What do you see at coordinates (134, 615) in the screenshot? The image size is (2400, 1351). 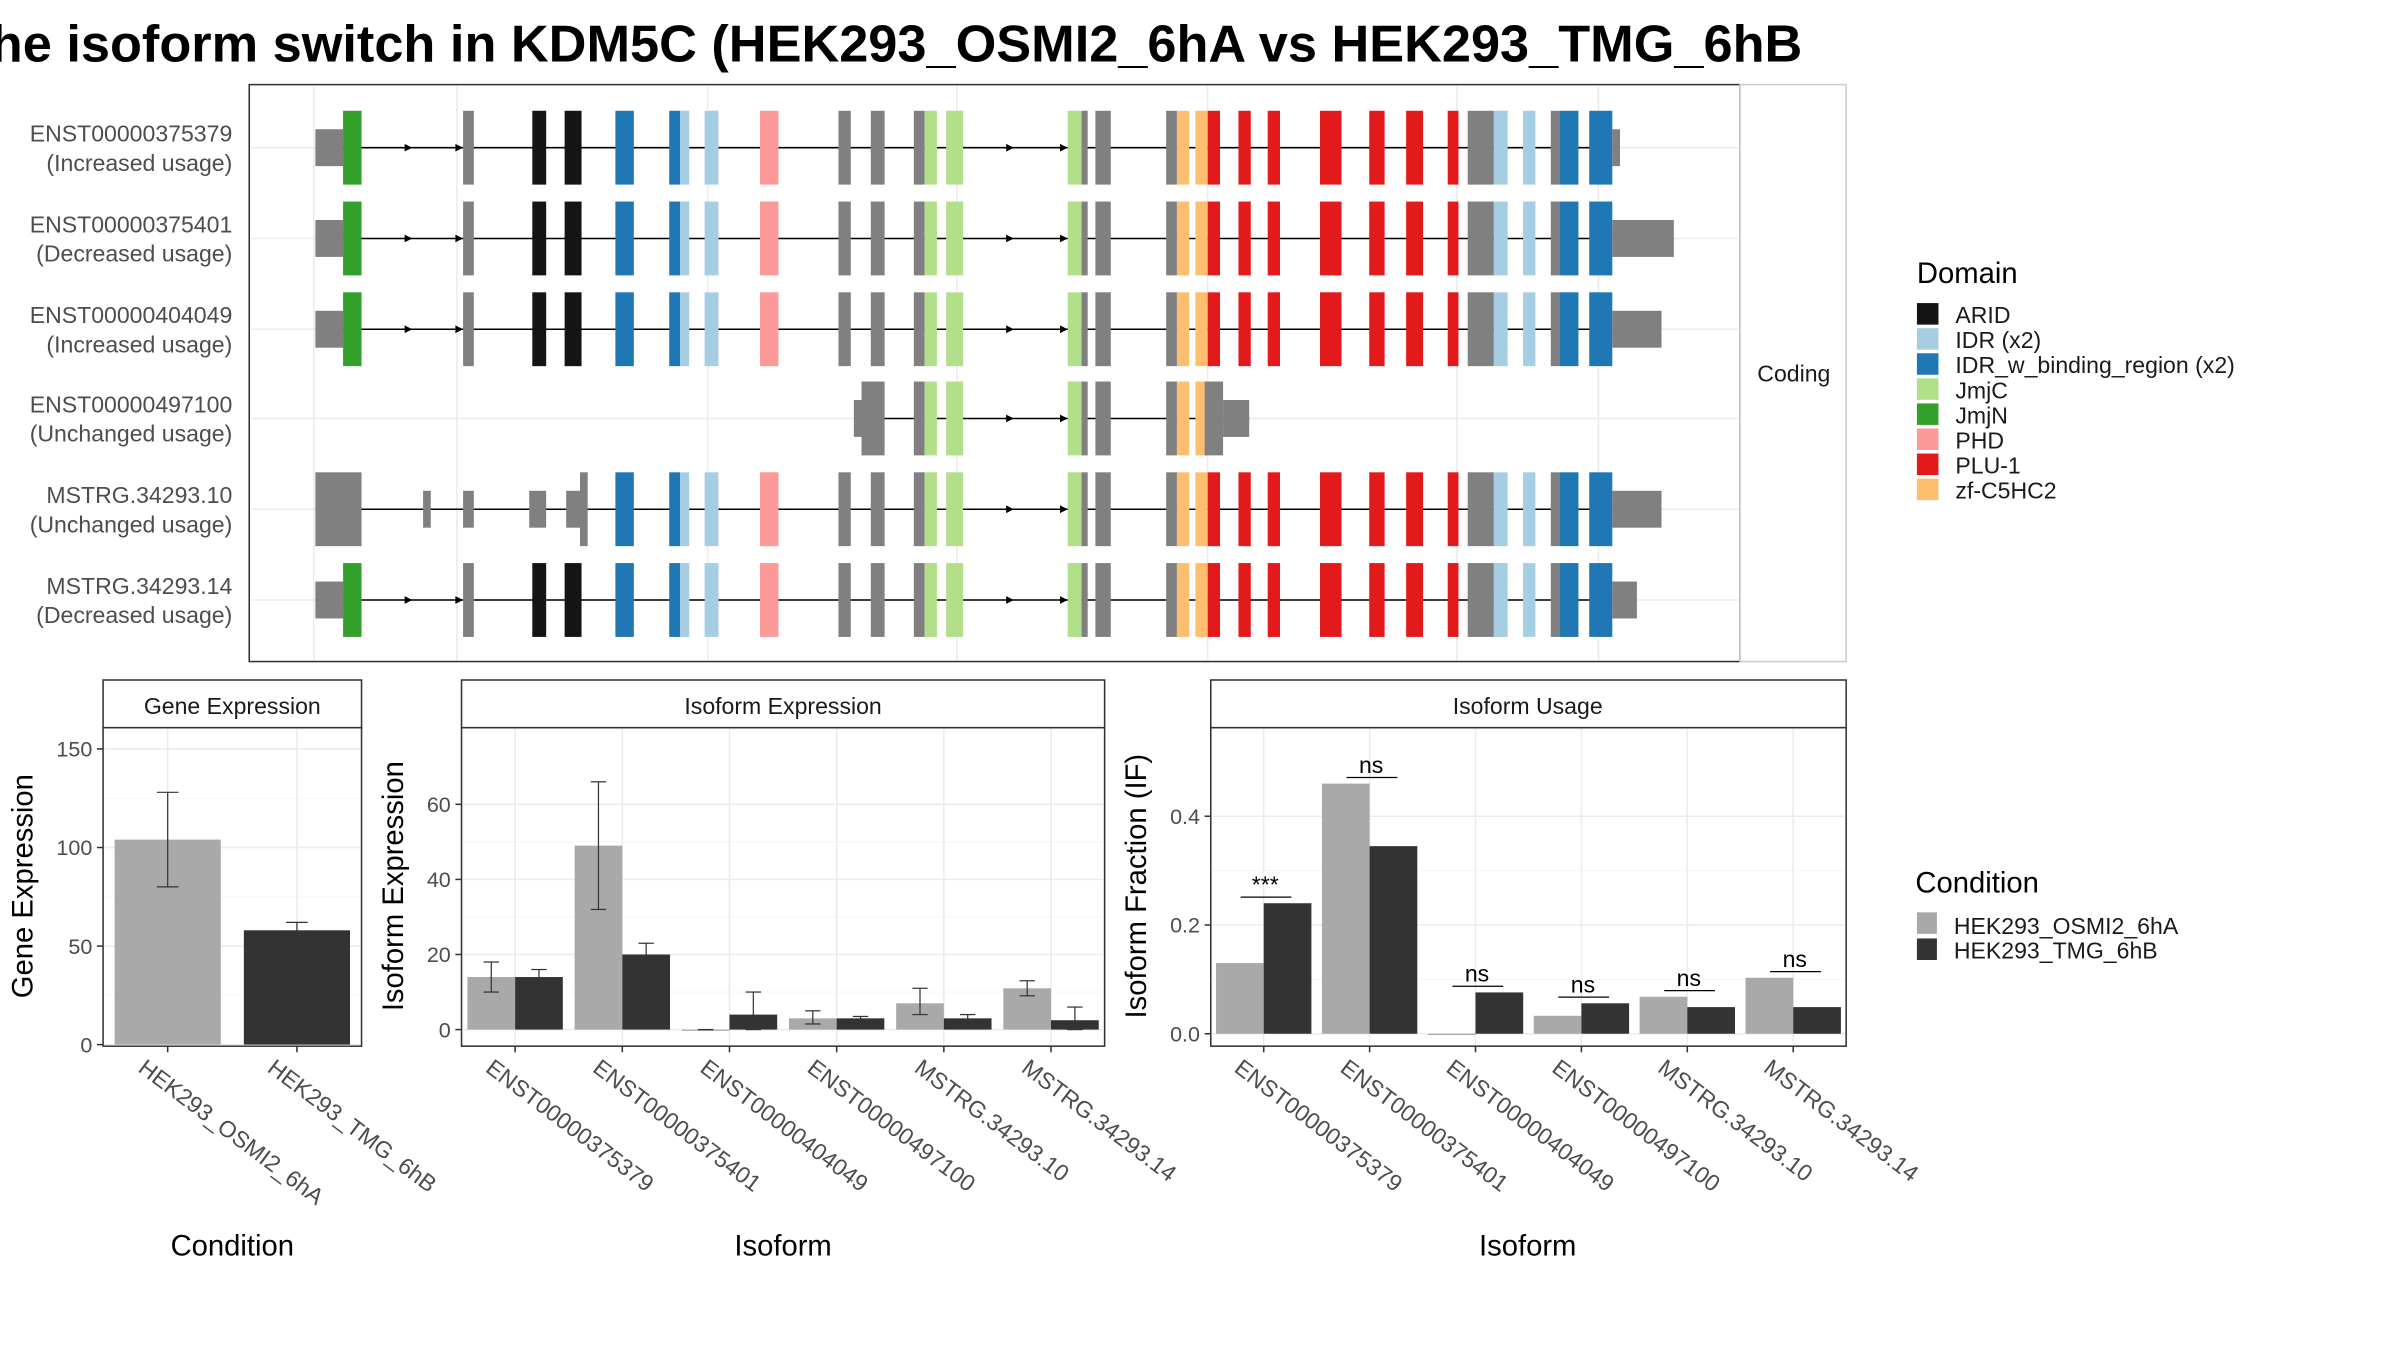 I see `isoform-row-label-usage: (Decreased usage)` at bounding box center [134, 615].